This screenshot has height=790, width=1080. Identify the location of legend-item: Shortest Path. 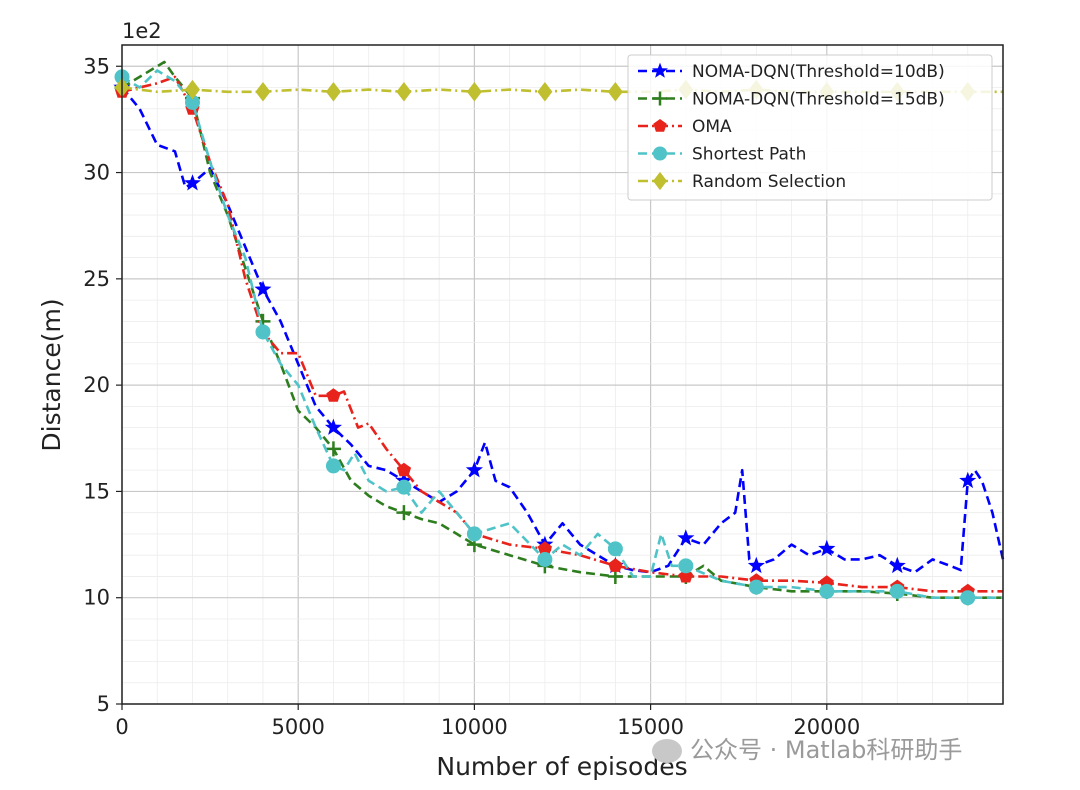
(722, 155).